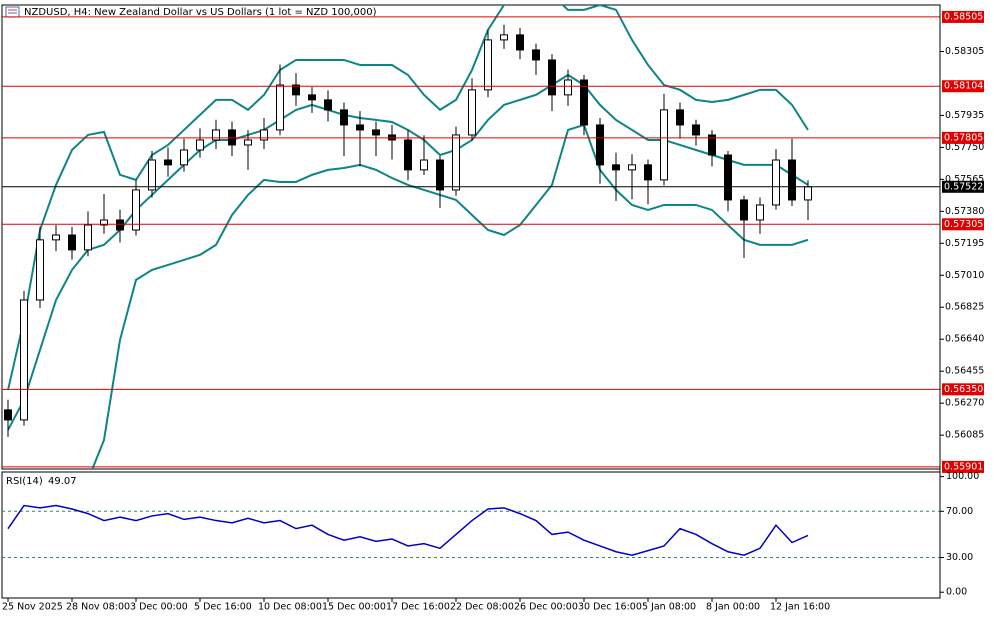 This screenshot has width=994, height=618. I want to click on y-tick-label: 0.57010, so click(964, 275).